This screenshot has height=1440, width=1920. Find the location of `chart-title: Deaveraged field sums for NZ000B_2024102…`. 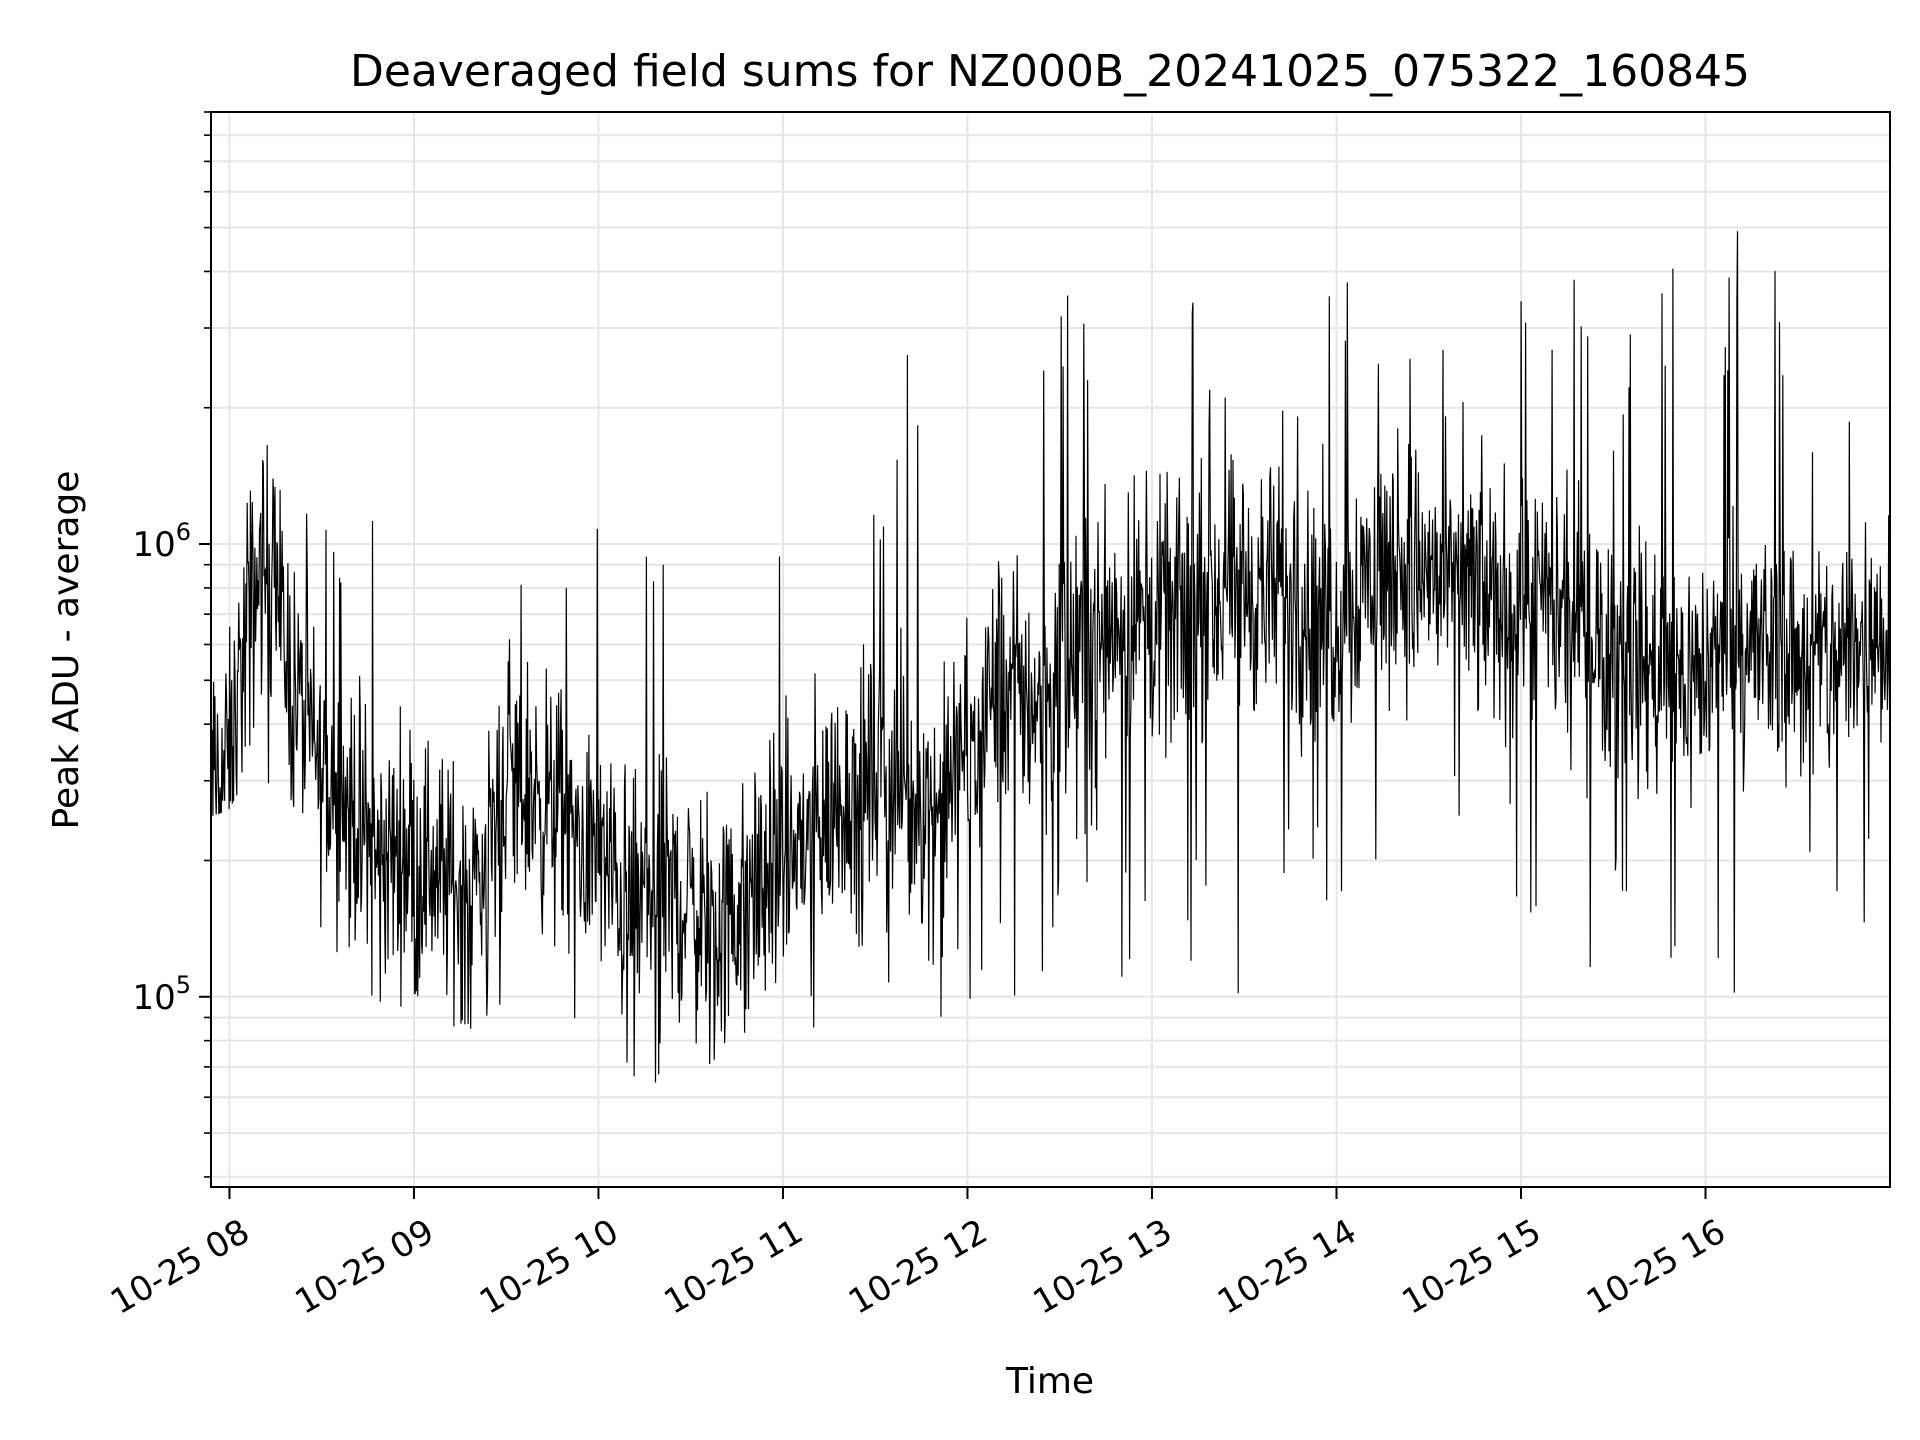

chart-title: Deaveraged field sums for NZ000B_2024102… is located at coordinates (1050, 71).